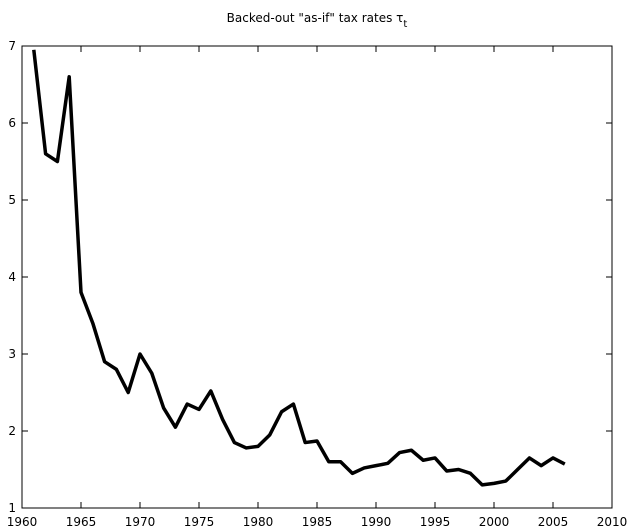 The image size is (634, 530). Describe the element at coordinates (12, 431) in the screenshot. I see `y-tick-label: 2` at that location.